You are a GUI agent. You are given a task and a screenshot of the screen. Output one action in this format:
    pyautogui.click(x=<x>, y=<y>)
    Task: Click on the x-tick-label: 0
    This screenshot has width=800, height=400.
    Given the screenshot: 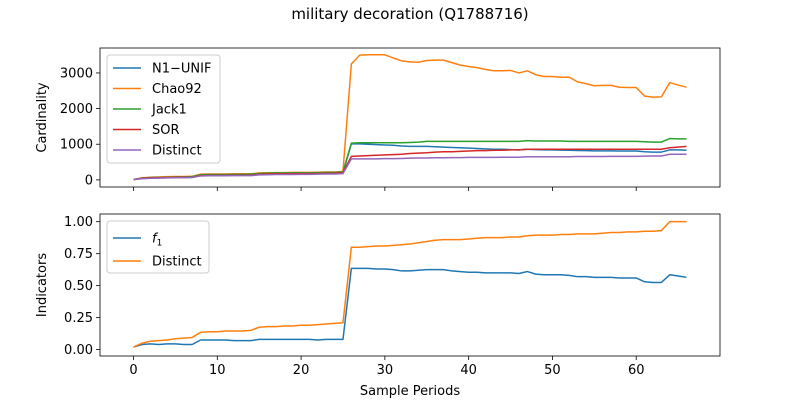 What is the action you would take?
    pyautogui.click(x=133, y=370)
    